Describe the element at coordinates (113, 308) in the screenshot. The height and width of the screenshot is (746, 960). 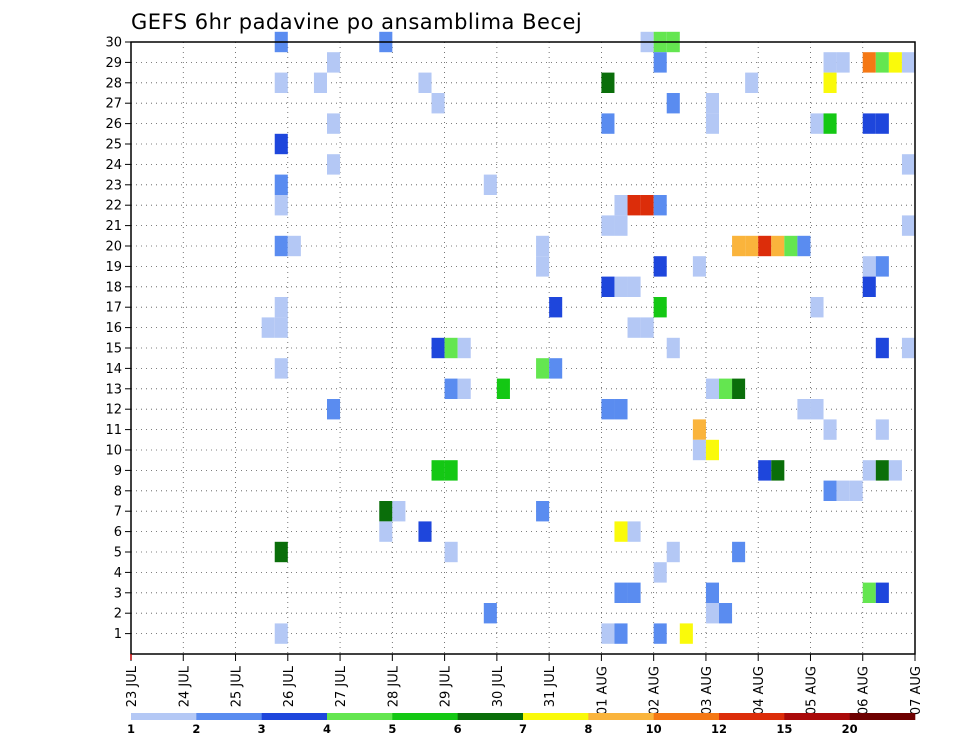
I see `y-tick-label: 17` at that location.